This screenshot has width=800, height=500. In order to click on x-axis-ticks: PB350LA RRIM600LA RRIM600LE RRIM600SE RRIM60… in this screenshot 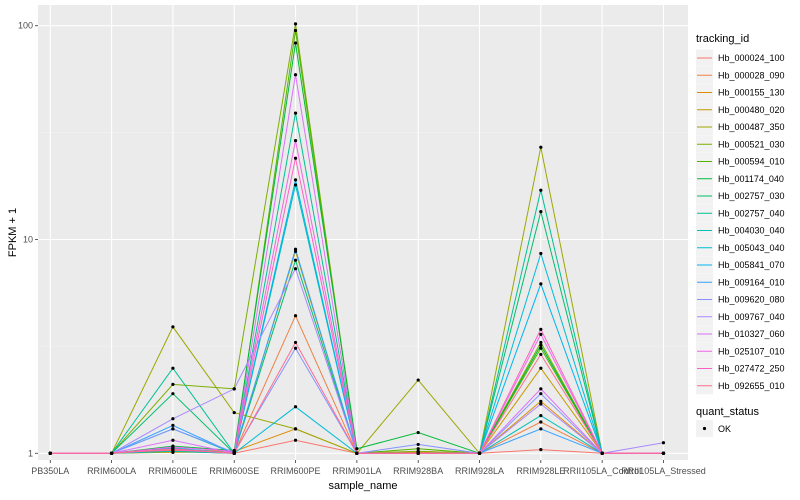, I will do `click(368, 468)`.